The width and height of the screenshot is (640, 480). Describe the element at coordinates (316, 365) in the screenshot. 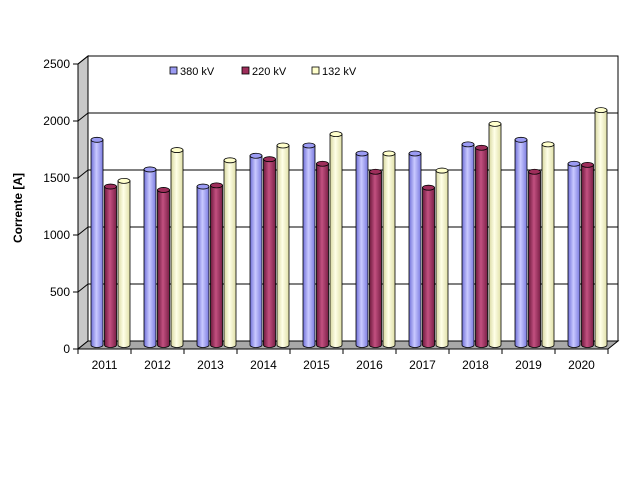

I see `x-tick-label: 2015` at that location.